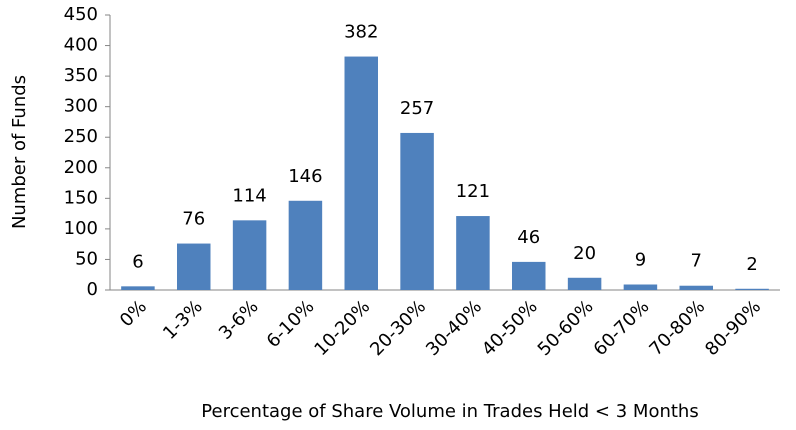  I want to click on x-tick-label: 70-80%, so click(677, 328).